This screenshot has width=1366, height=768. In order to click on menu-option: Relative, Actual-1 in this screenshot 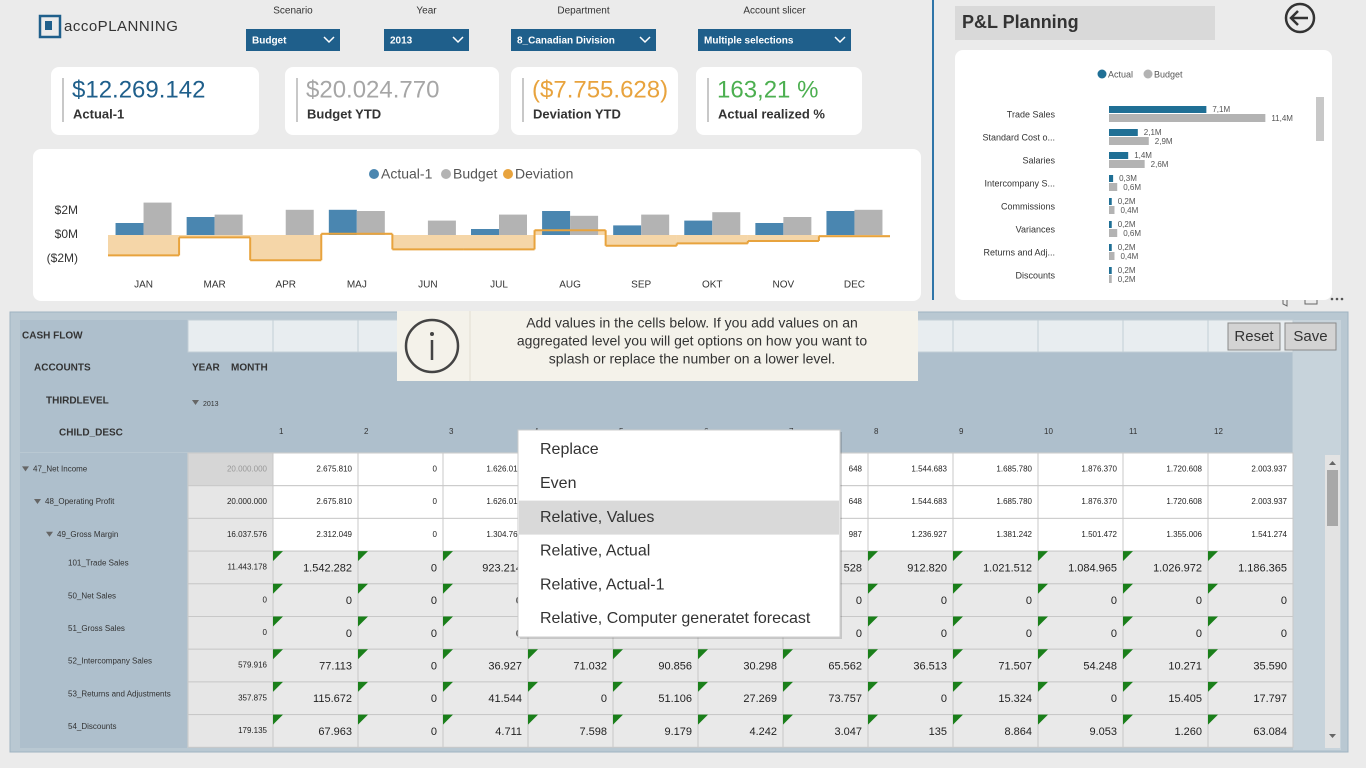, I will do `click(602, 584)`.